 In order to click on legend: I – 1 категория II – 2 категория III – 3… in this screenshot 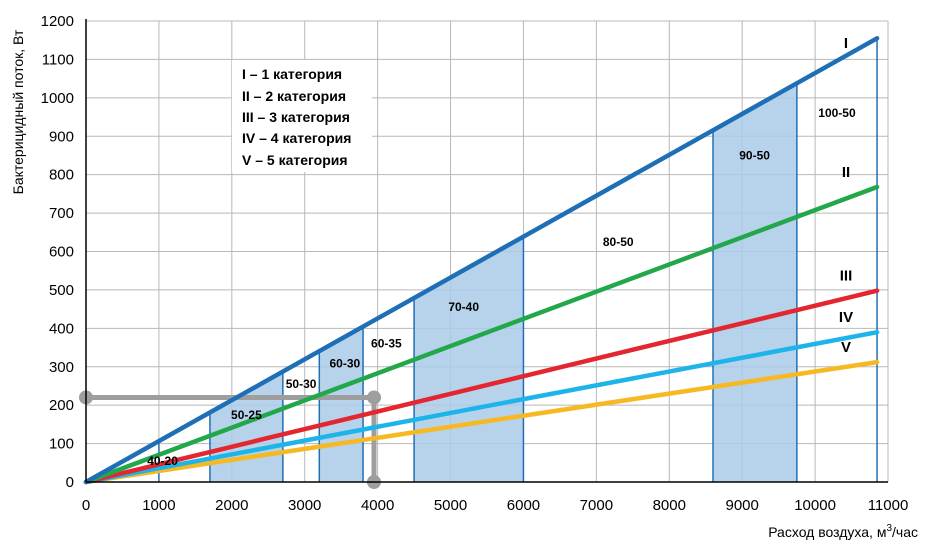, I will do `click(296, 117)`.